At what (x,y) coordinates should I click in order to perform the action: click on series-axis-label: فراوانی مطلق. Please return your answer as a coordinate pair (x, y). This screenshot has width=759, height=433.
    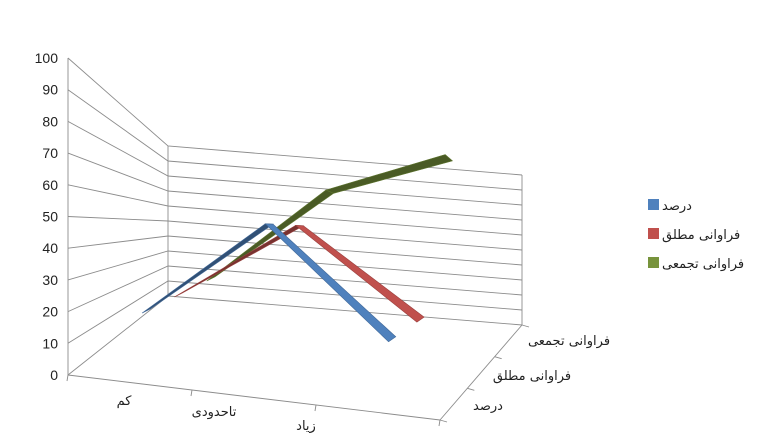
    Looking at the image, I should click on (532, 376).